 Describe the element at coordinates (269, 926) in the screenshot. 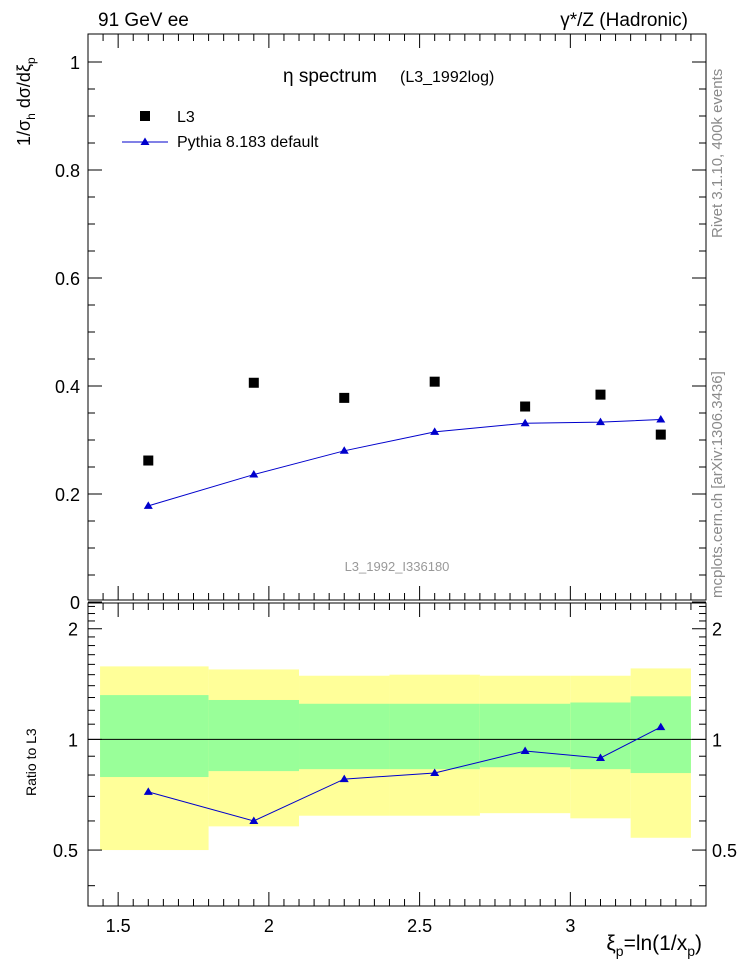

I see `x-tick-label: 2` at that location.